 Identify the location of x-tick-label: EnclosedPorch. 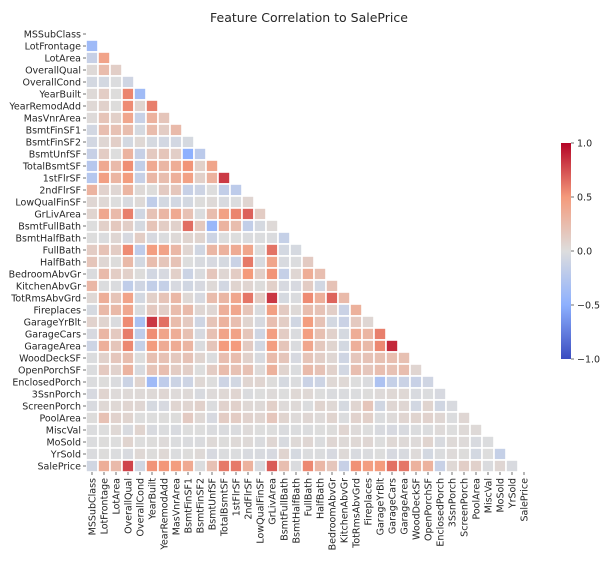
(441, 512).